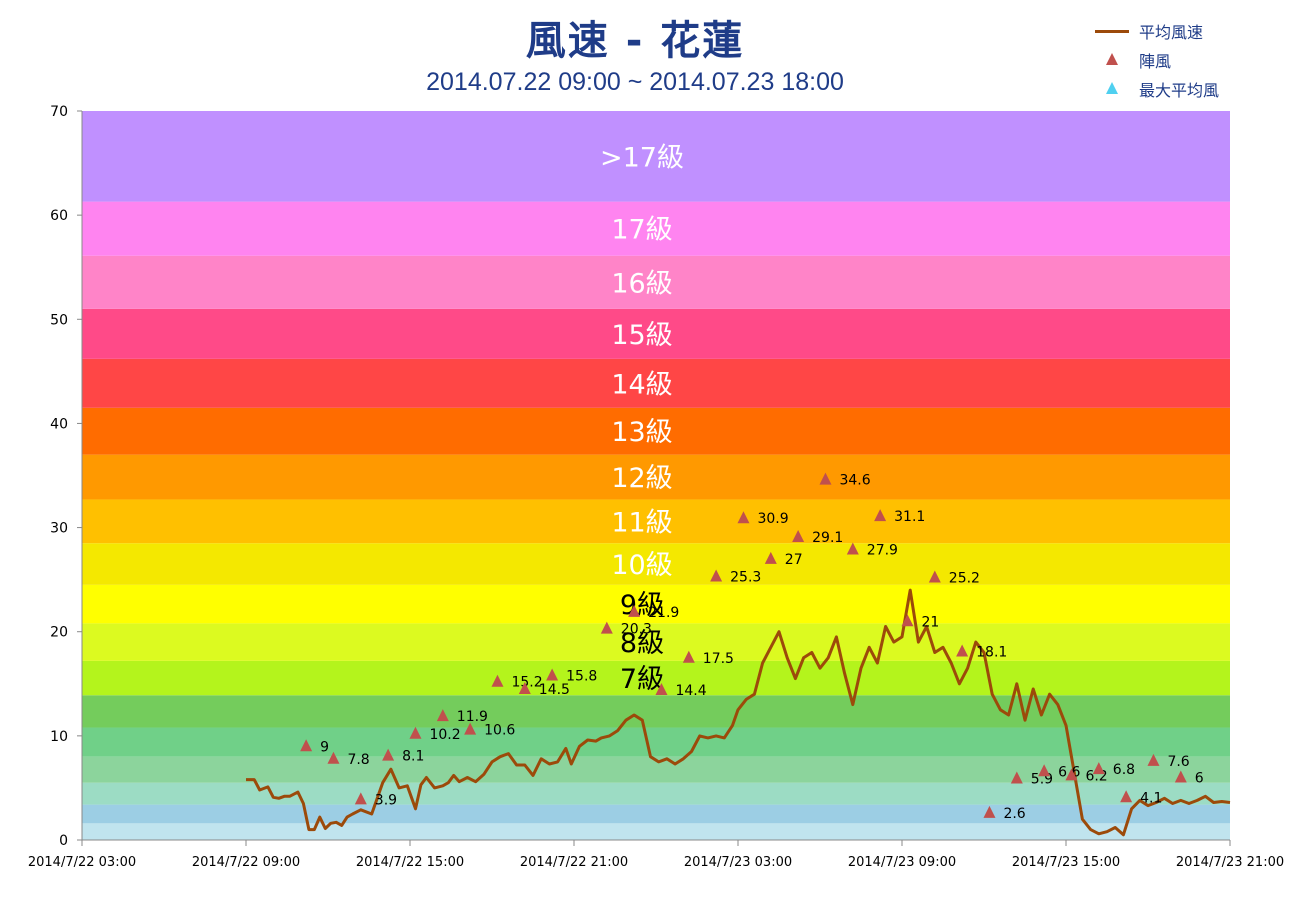 The height and width of the screenshot is (900, 1300). I want to click on gust-data-label: 15.8, so click(581, 676).